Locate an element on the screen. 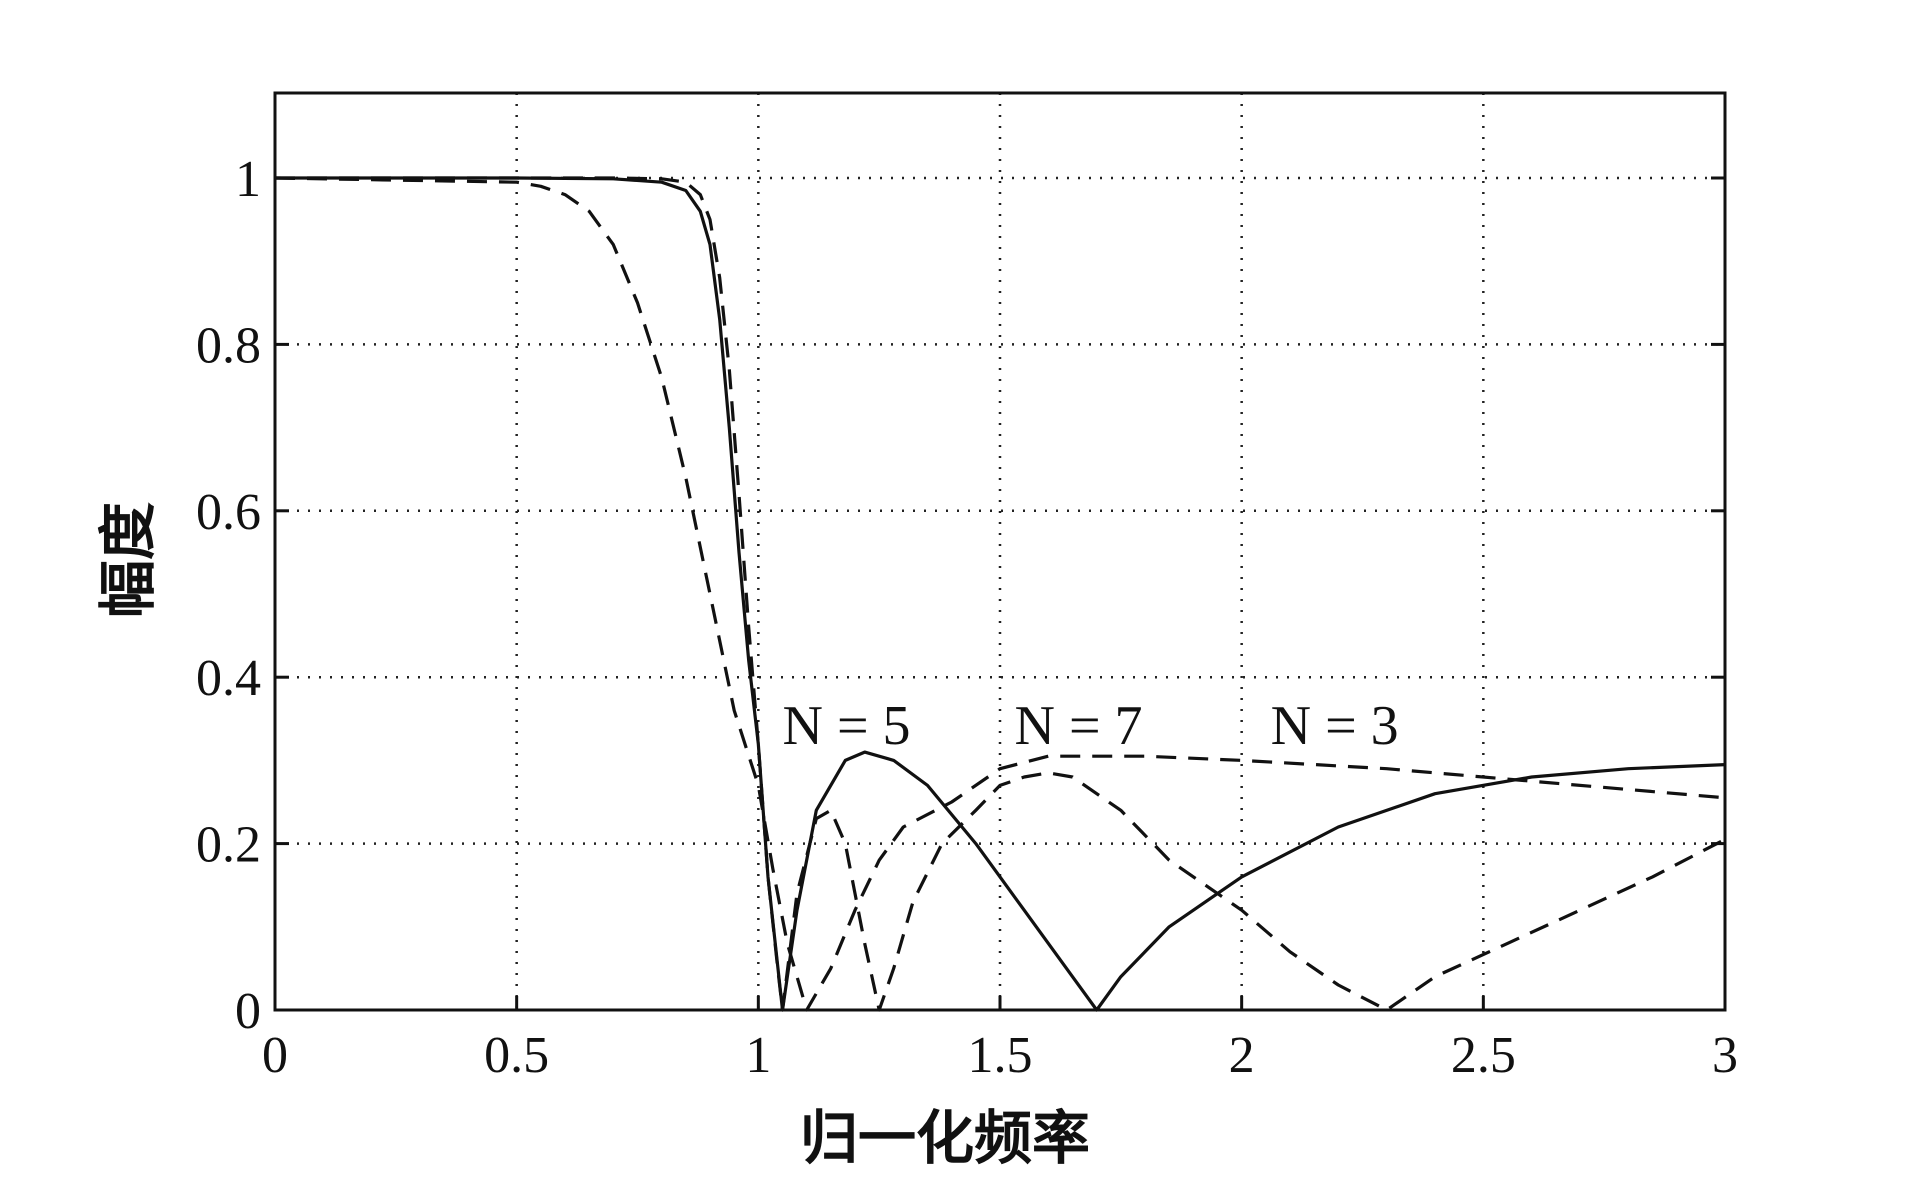  x-axis-label: 归一化频率 is located at coordinates (945, 1138).